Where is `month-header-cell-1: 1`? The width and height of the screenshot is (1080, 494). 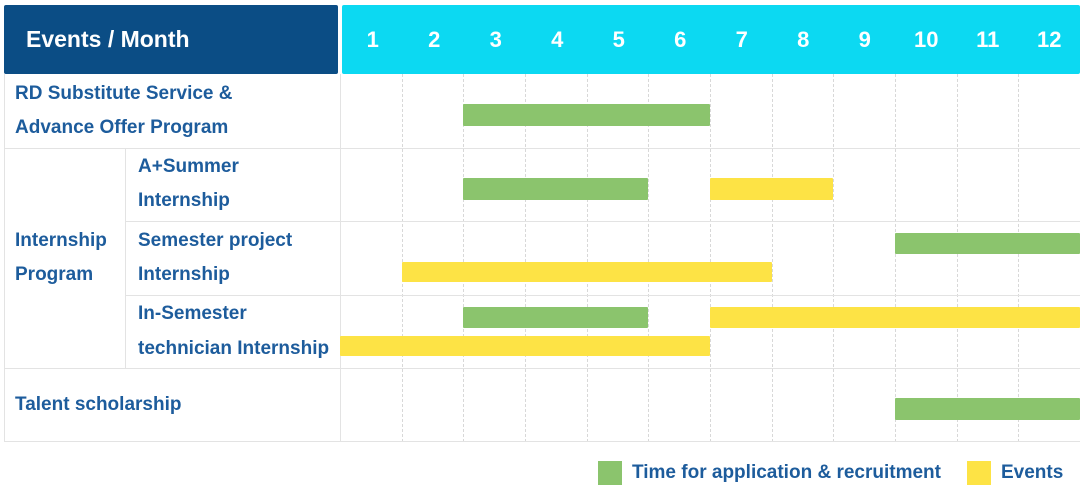
month-header-cell-1: 1 is located at coordinates (372, 39).